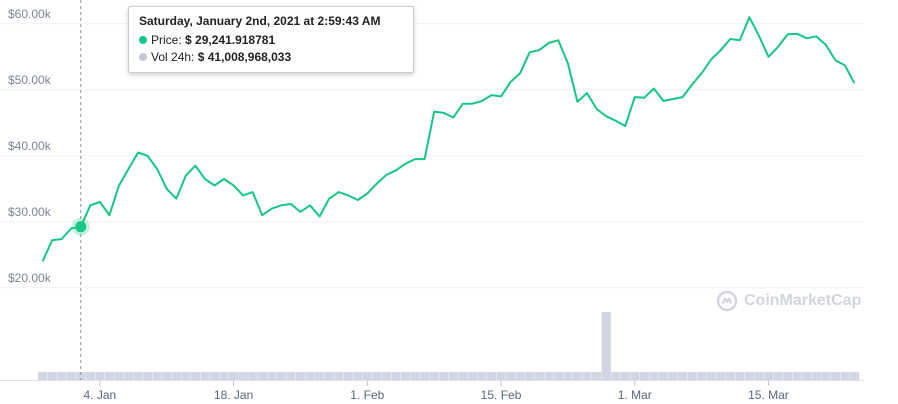  Describe the element at coordinates (30, 212) in the screenshot. I see `y-tick-label: $30.00k` at that location.